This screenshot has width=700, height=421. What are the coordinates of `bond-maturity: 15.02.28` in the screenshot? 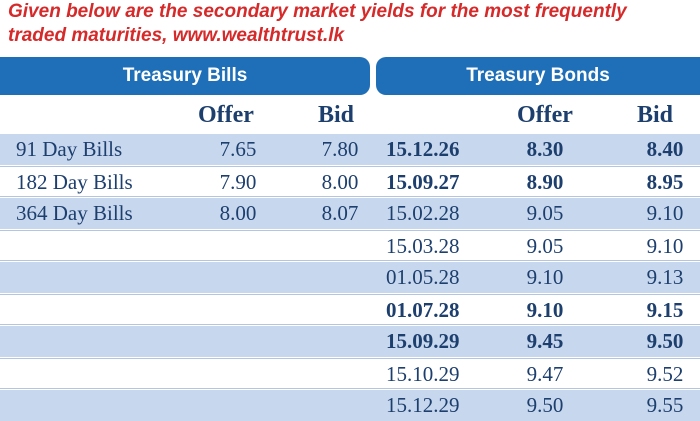 It's located at (423, 213).